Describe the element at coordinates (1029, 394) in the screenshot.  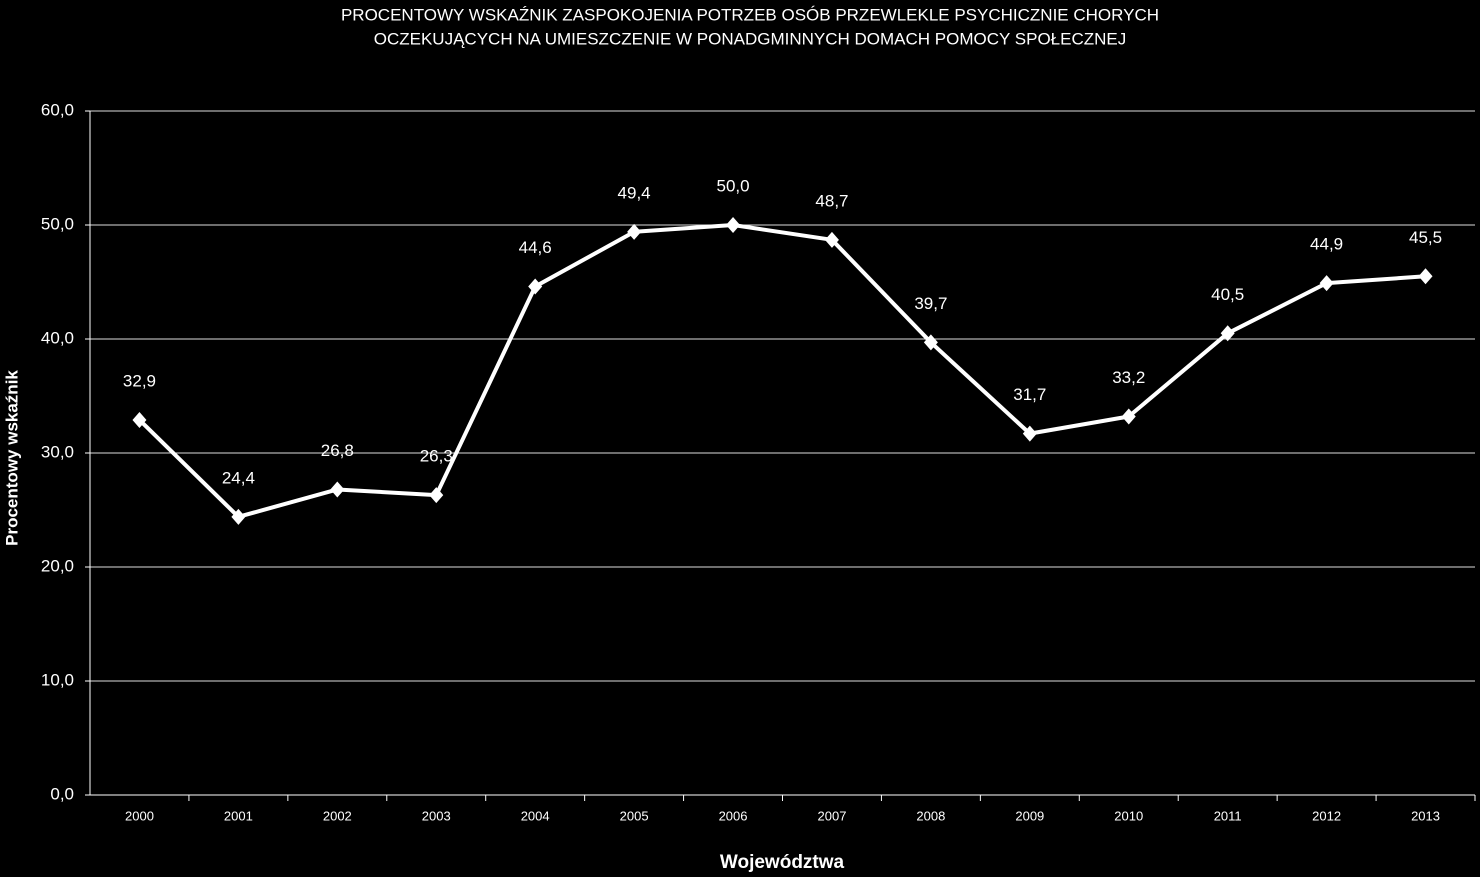
I see `data-label: 31,7` at that location.